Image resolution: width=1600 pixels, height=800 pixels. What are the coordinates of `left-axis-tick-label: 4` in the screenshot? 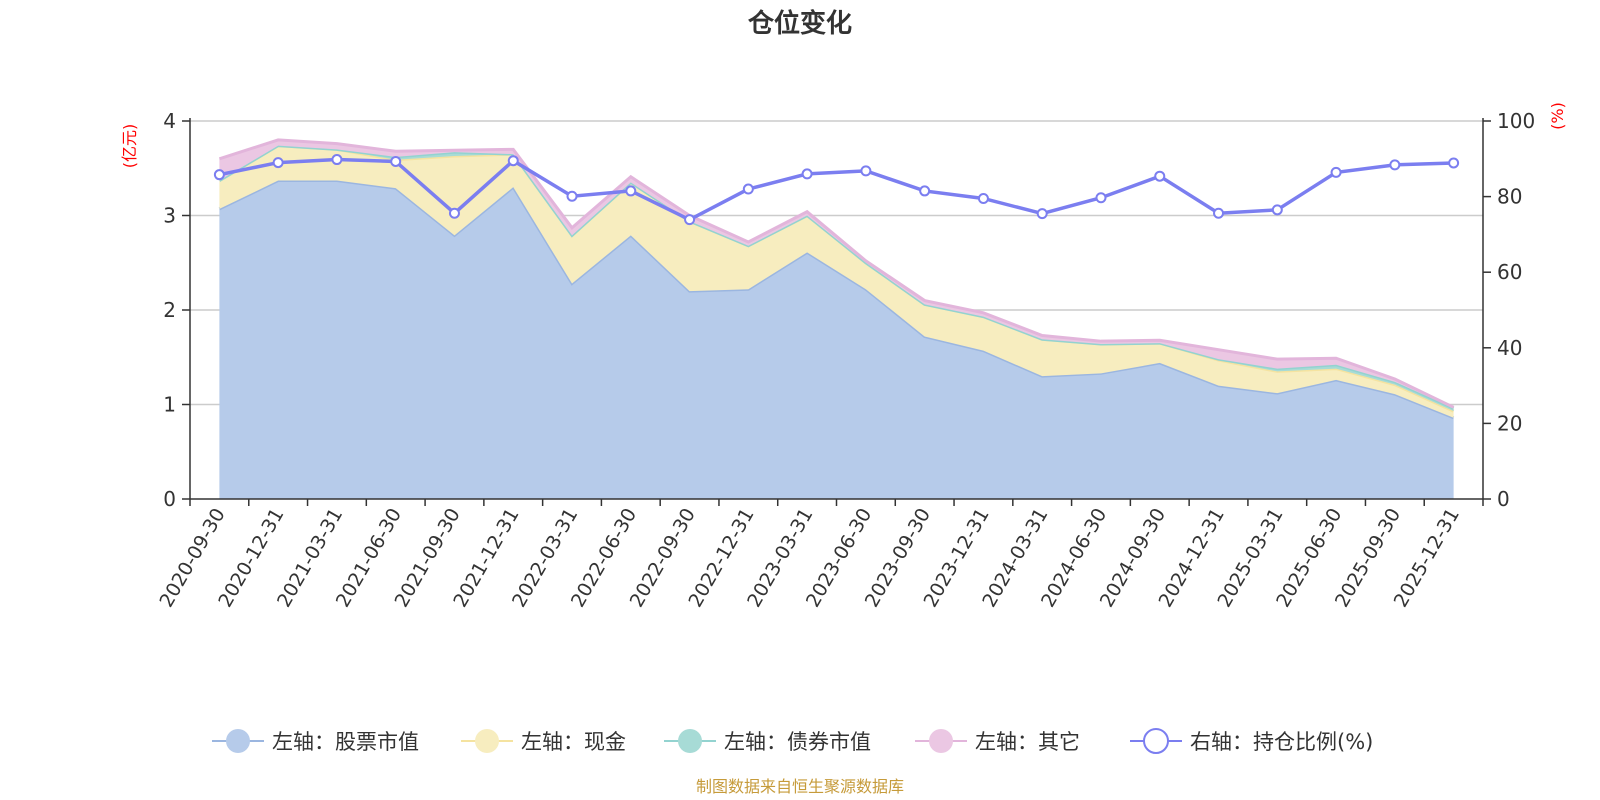 It's located at (169, 121).